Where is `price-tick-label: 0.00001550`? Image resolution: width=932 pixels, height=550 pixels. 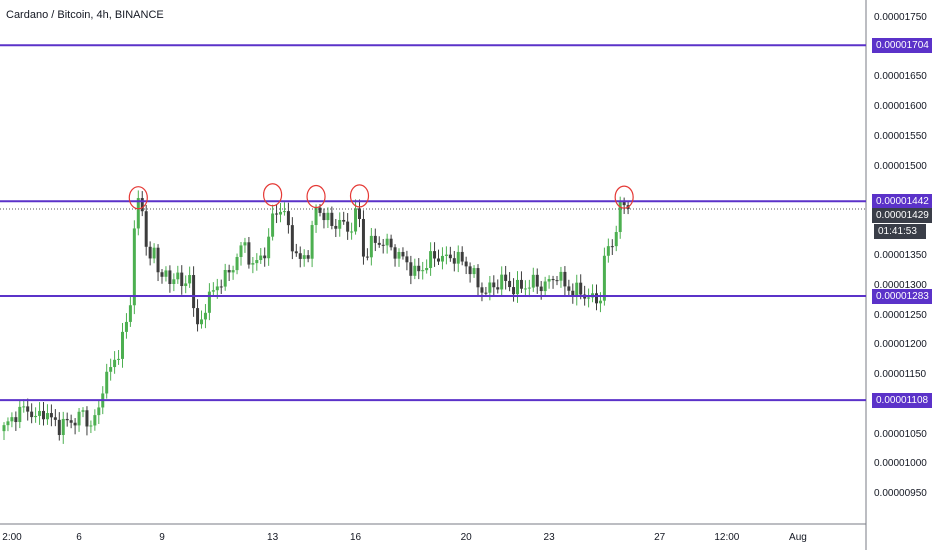
price-tick-label: 0.00001550 is located at coordinates (900, 136).